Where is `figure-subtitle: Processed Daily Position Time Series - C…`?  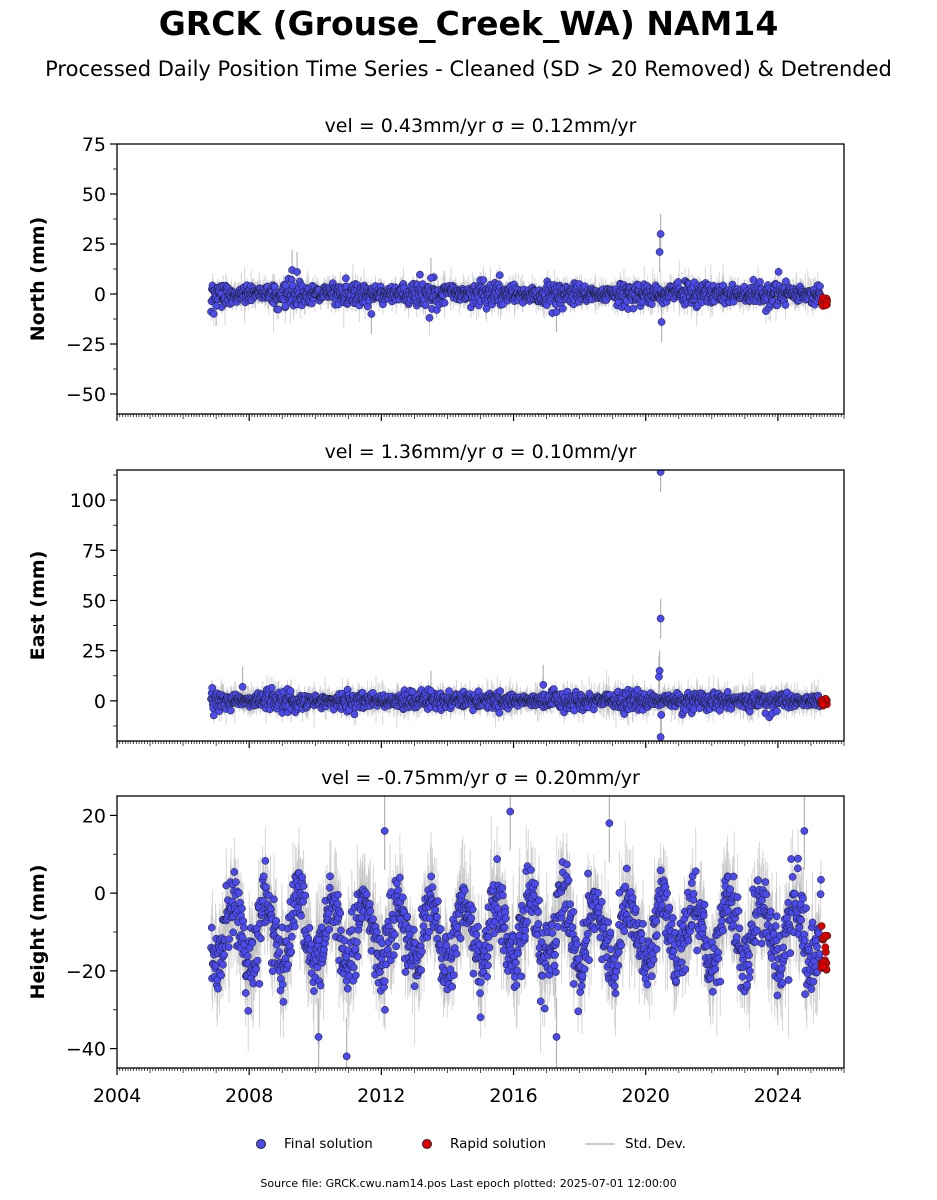
figure-subtitle: Processed Daily Position Time Series - C… is located at coordinates (468, 69).